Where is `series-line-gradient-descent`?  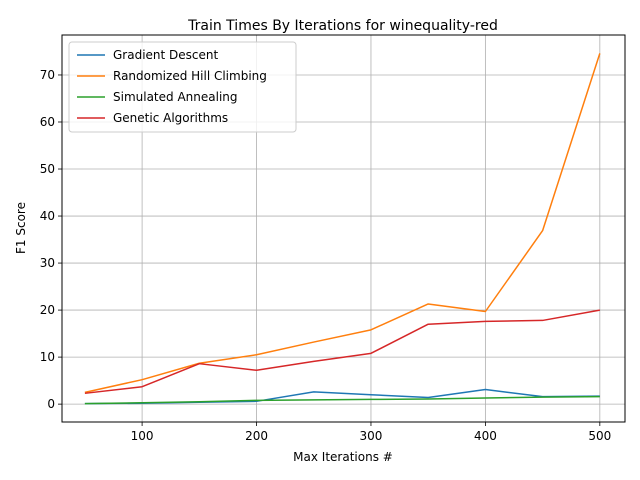 series-line-gradient-descent is located at coordinates (342, 396).